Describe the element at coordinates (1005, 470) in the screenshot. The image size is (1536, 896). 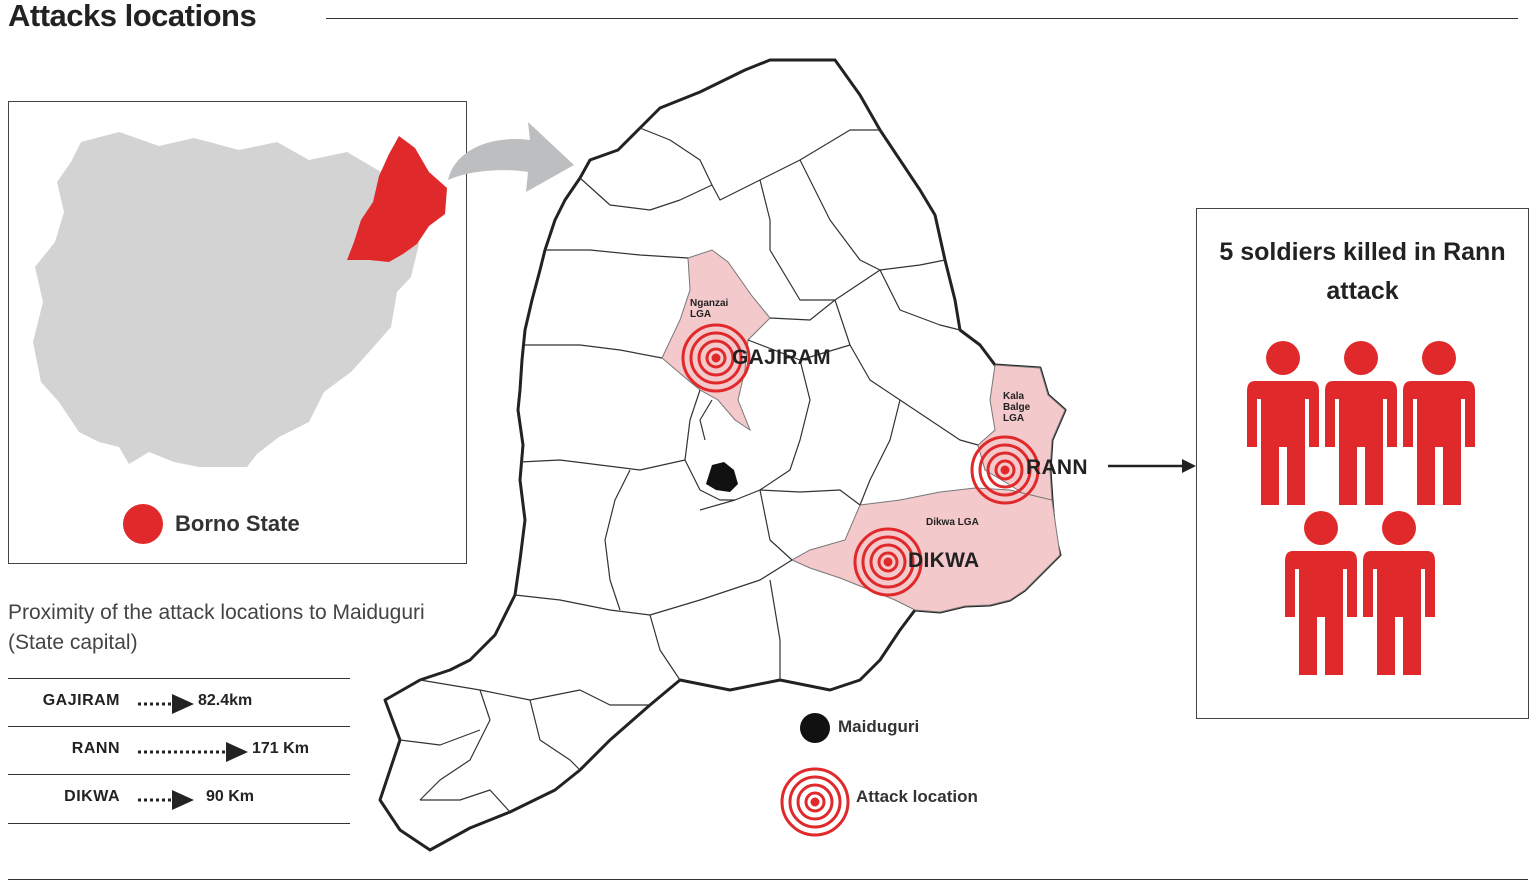
I see `attack-marker-rann` at that location.